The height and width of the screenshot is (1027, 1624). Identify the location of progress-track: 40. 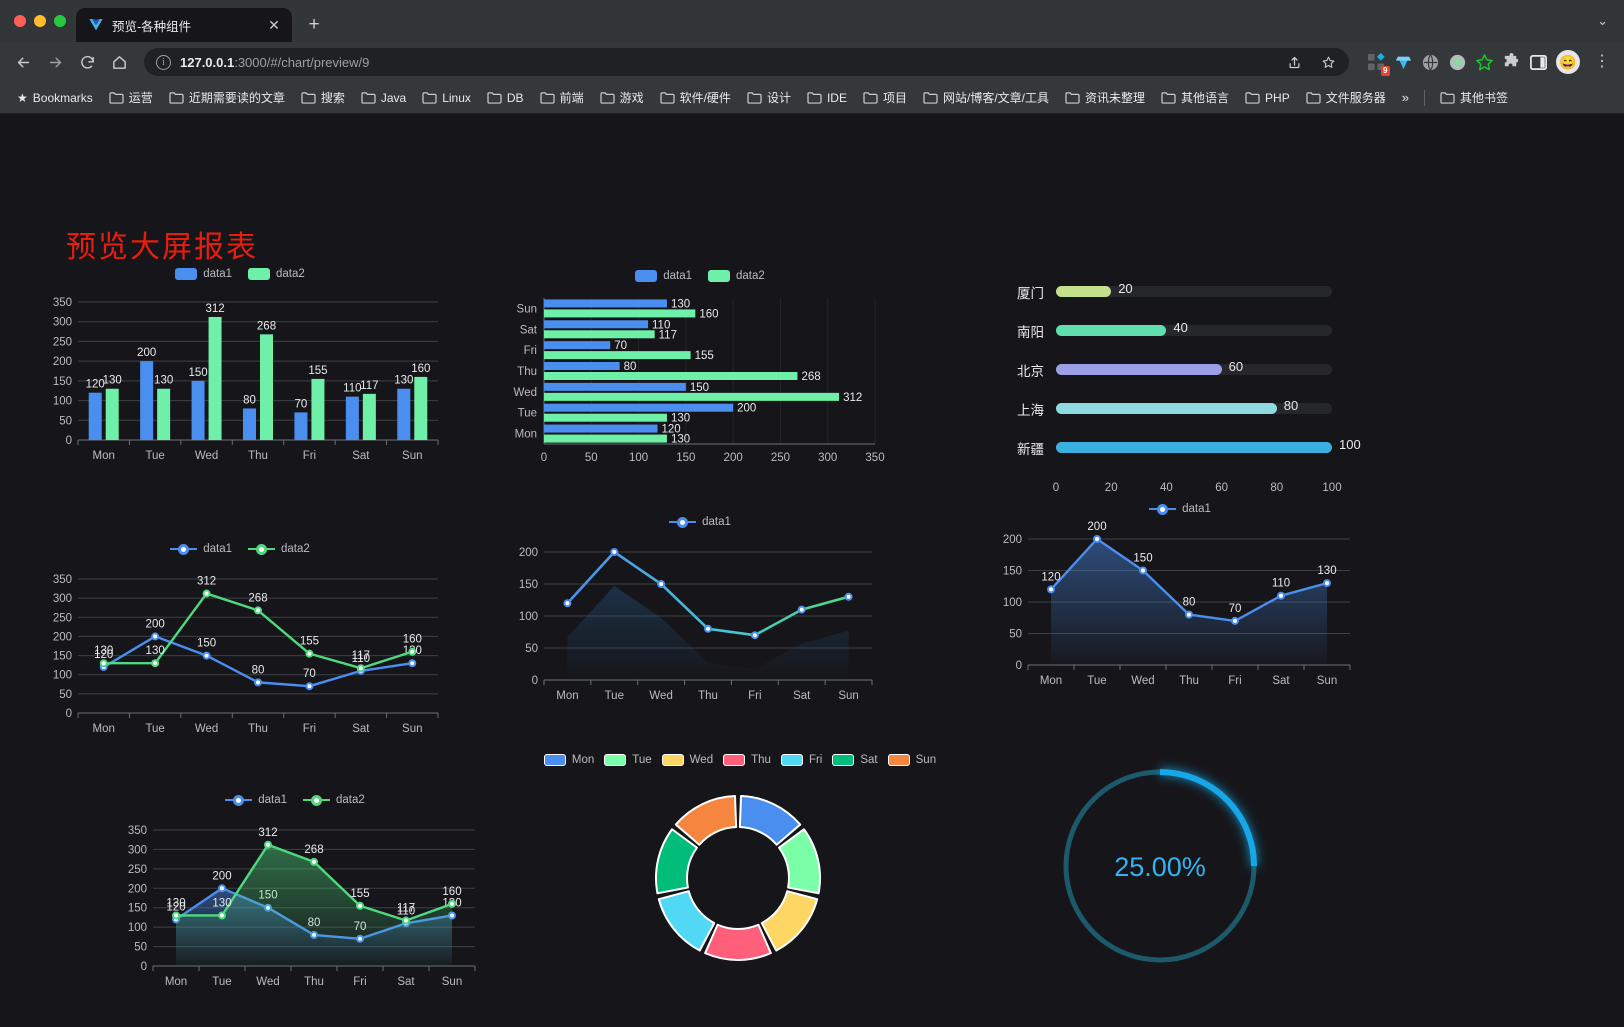
(1194, 328).